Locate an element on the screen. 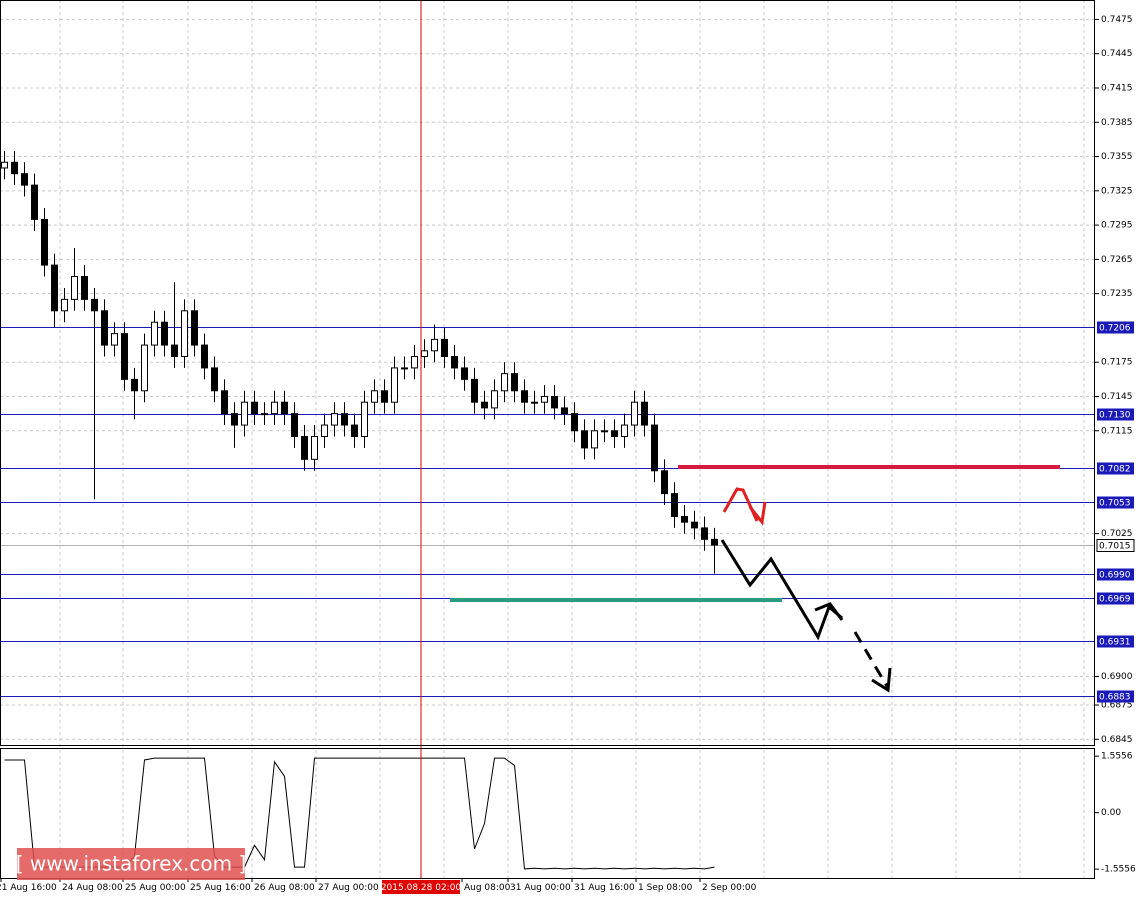 This screenshot has height=899, width=1138. red-arrowhead is located at coordinates (757, 513).